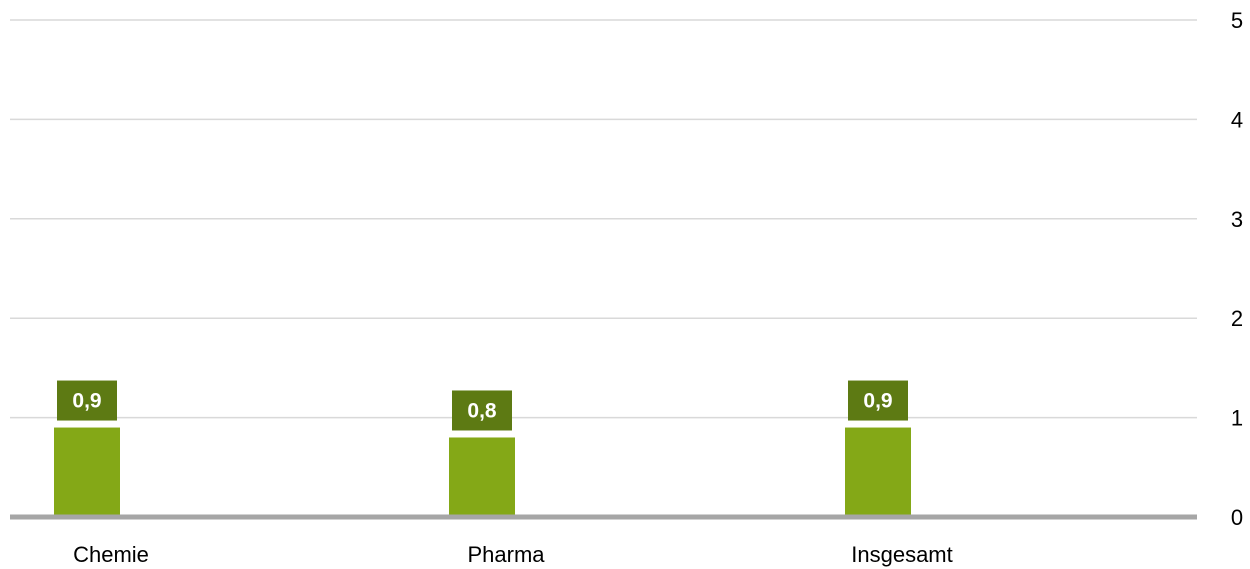 This screenshot has width=1250, height=569. Describe the element at coordinates (1237, 219) in the screenshot. I see `y-tick-label: 3` at that location.